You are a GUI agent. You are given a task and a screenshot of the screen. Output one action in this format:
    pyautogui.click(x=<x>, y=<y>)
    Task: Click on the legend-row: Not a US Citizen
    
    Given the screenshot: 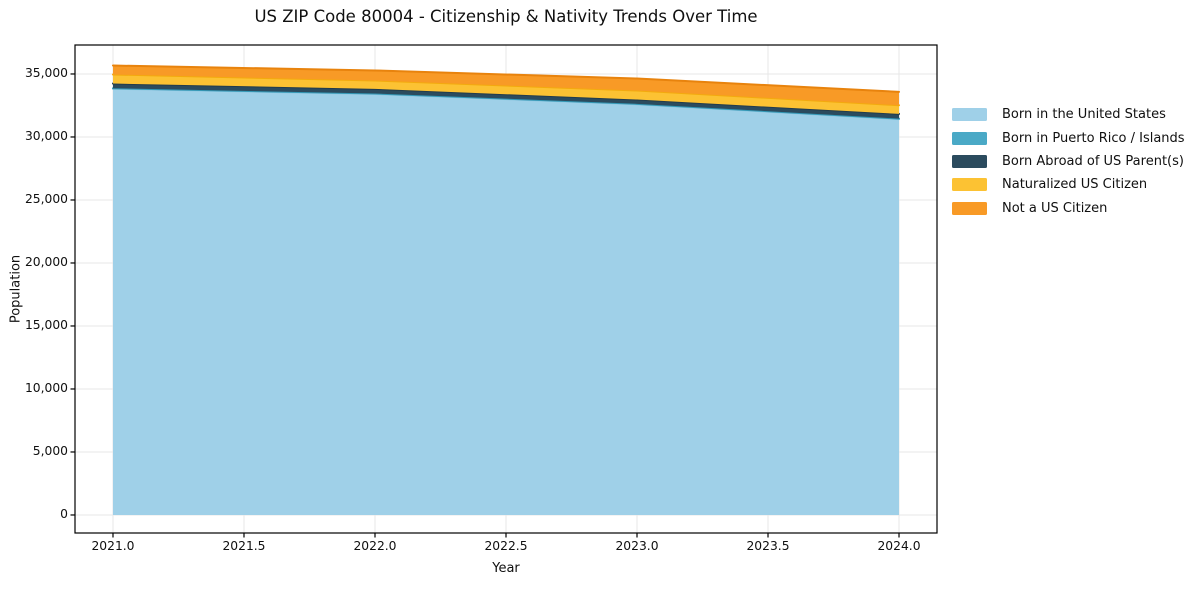 What is the action you would take?
    pyautogui.click(x=1068, y=208)
    